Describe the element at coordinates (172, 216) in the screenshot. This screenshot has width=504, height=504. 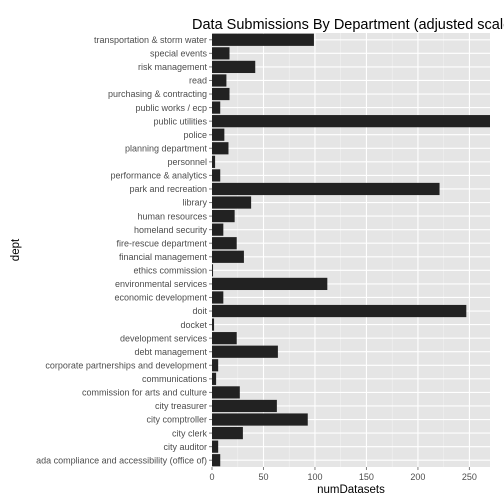
I see `y-tick-label: human resources` at that location.